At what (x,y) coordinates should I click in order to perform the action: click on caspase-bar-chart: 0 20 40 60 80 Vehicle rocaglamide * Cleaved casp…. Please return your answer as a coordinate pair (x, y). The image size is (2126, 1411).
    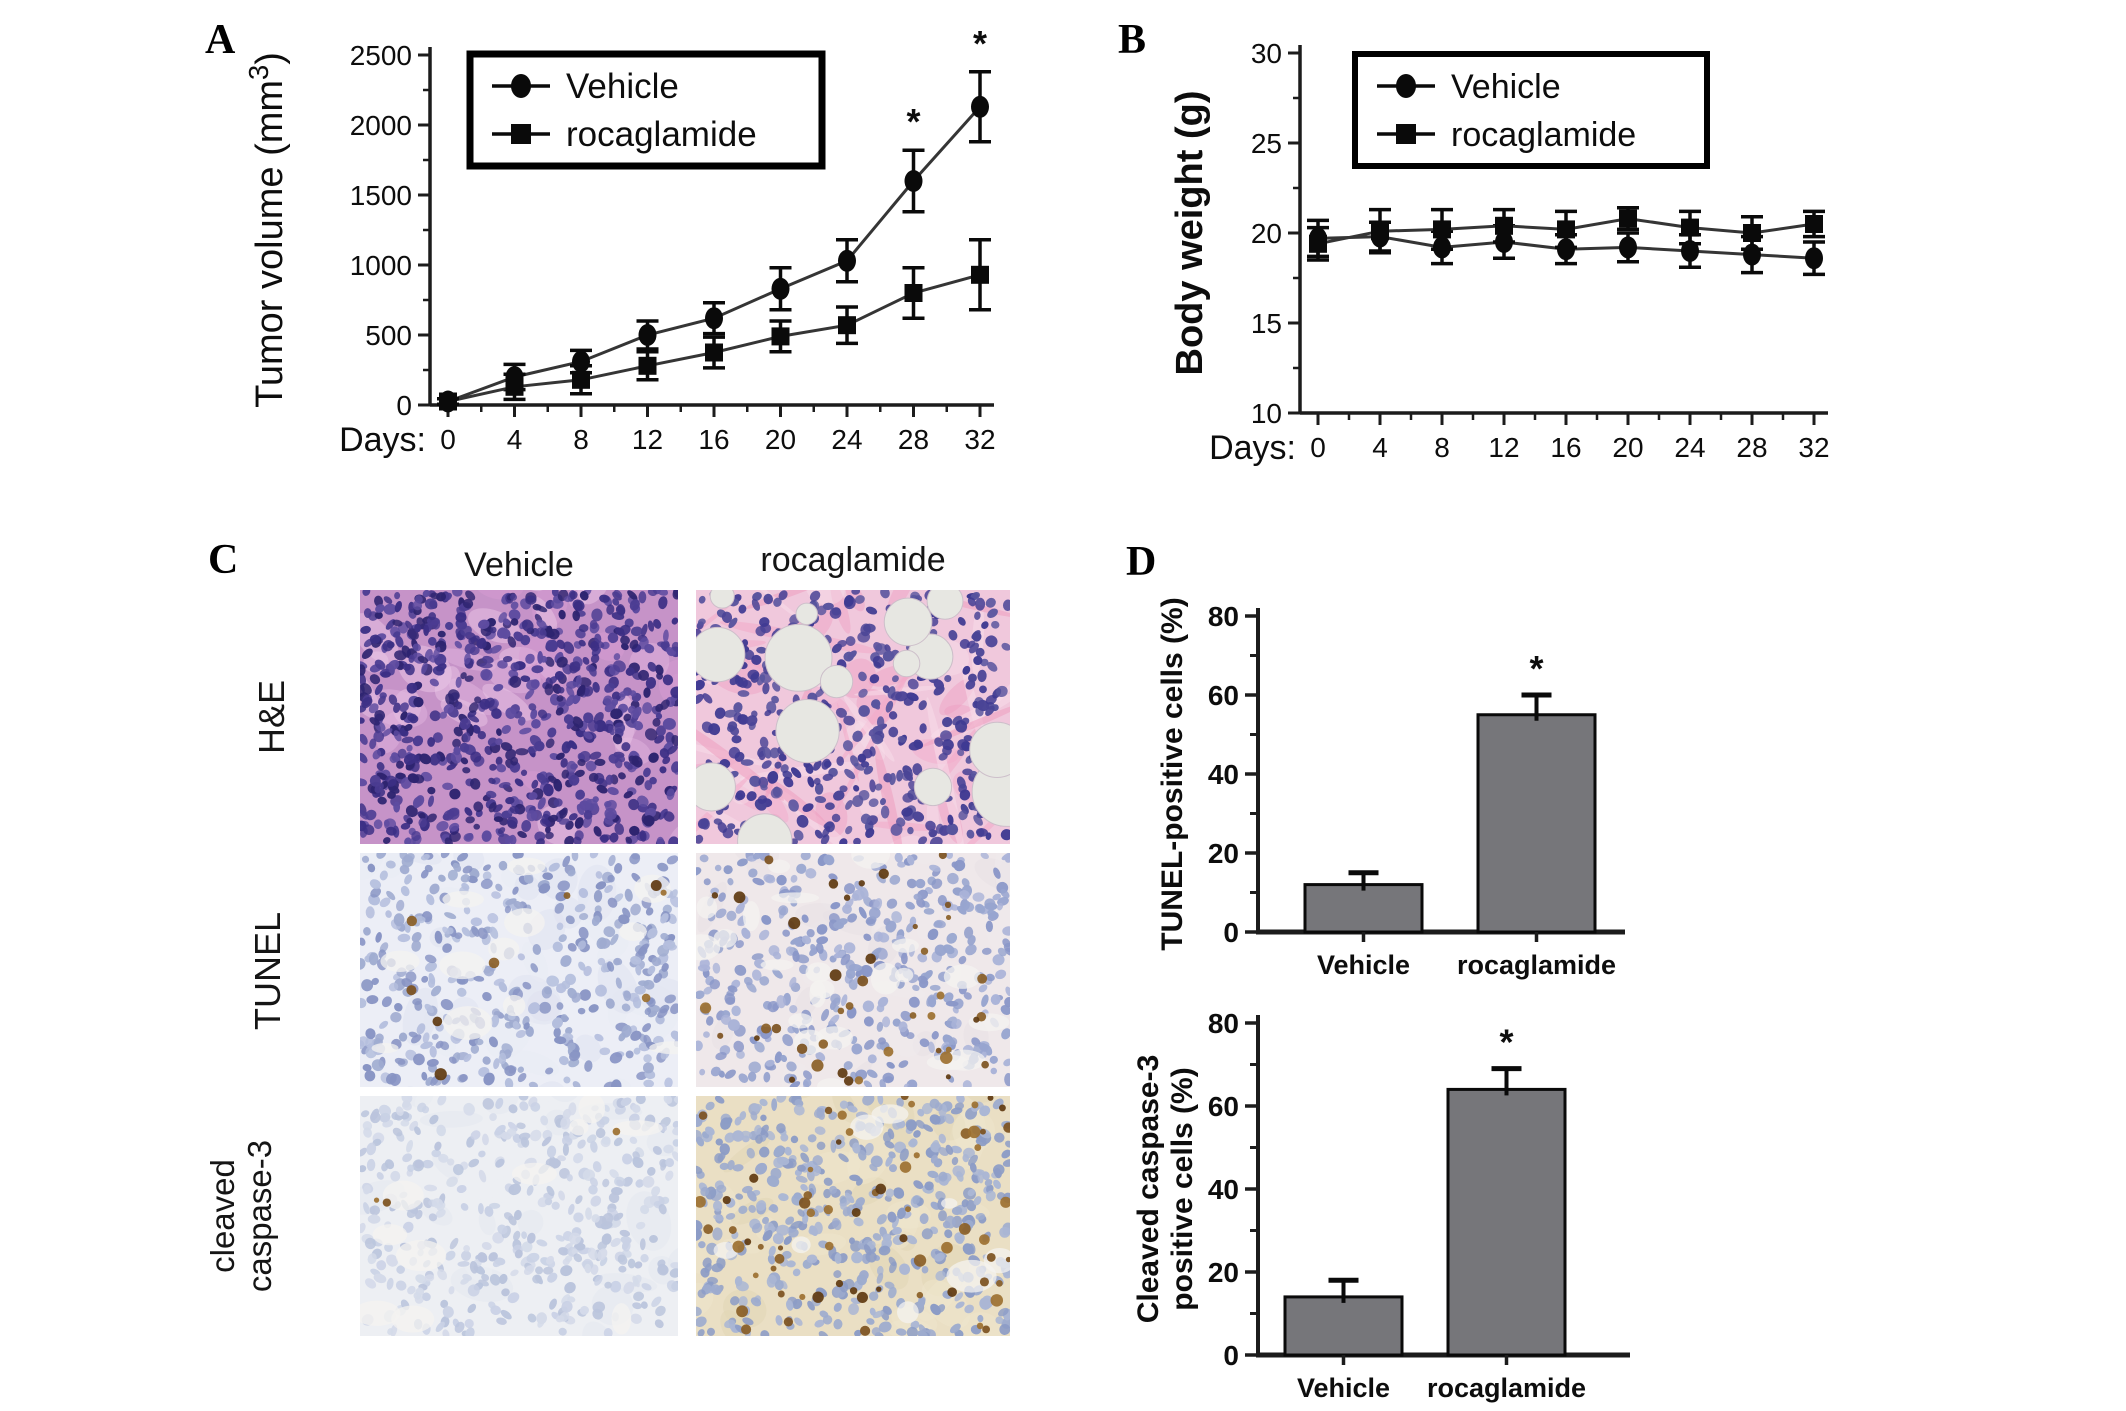
    Looking at the image, I should click on (1381, 1205).